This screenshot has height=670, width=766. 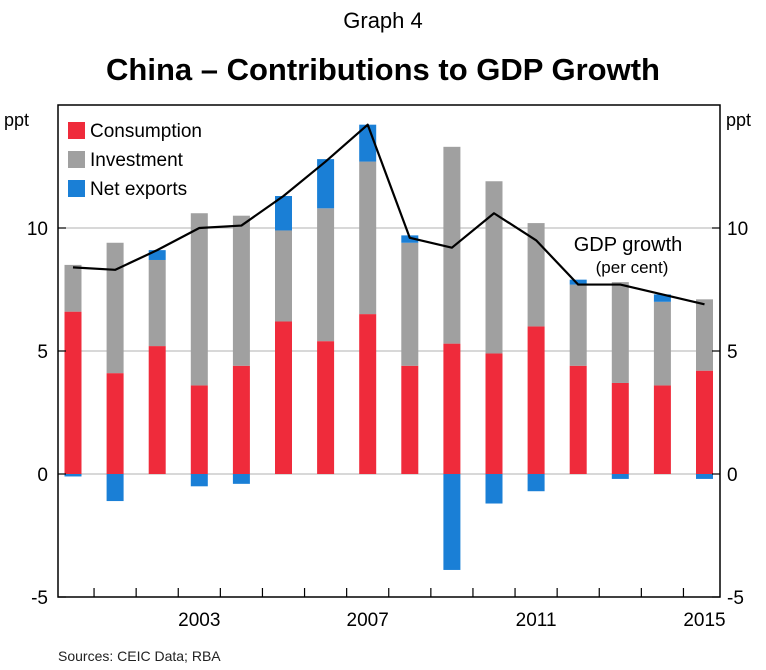 I want to click on y-axis-label-left: ppt, so click(x=16, y=120).